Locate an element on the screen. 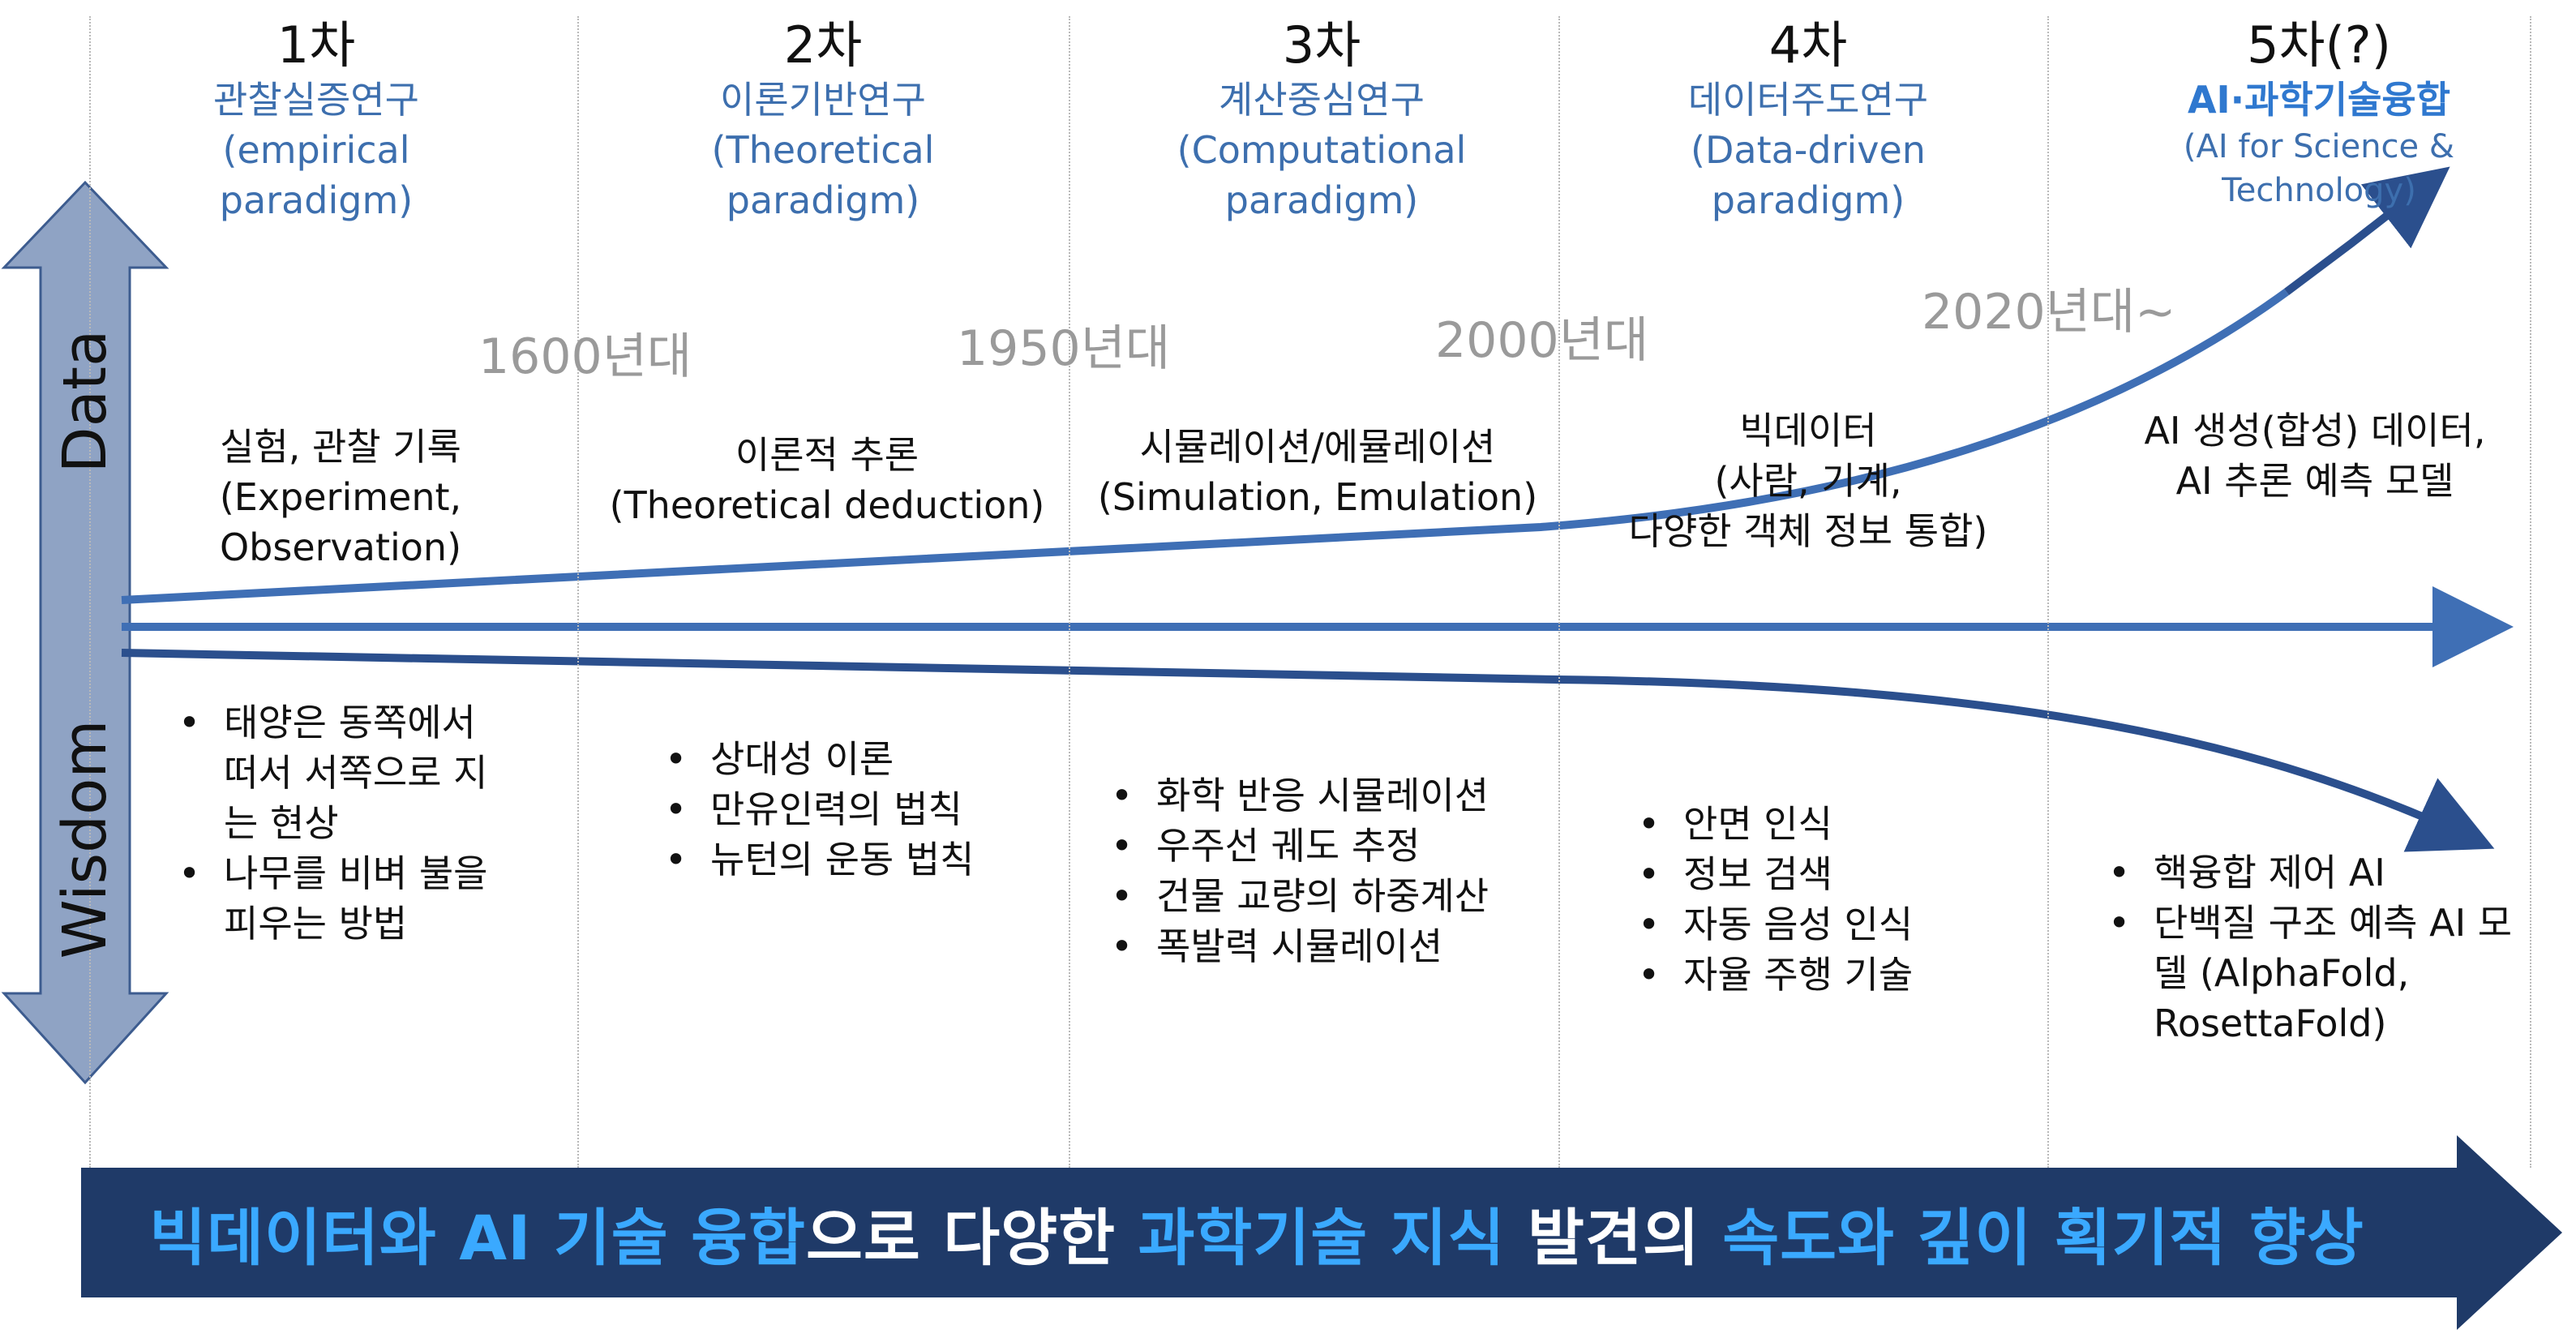 This screenshot has width=2576, height=1338. example-item: 자동 음성 인식 is located at coordinates (1828, 925).